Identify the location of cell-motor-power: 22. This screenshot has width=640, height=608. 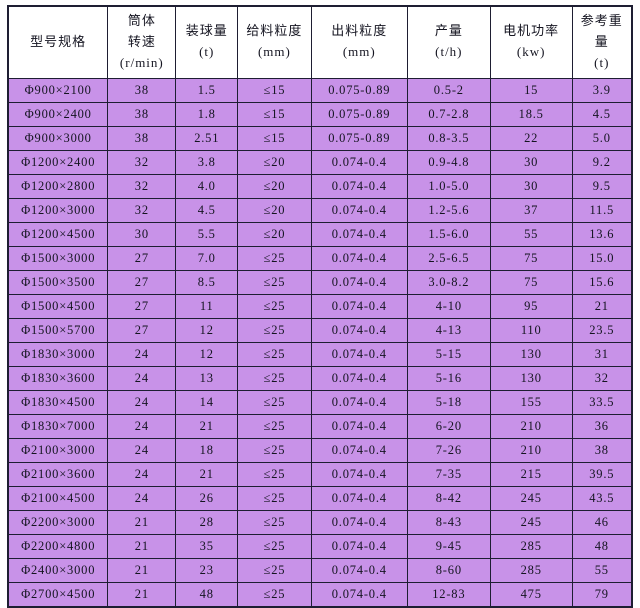
(531, 138).